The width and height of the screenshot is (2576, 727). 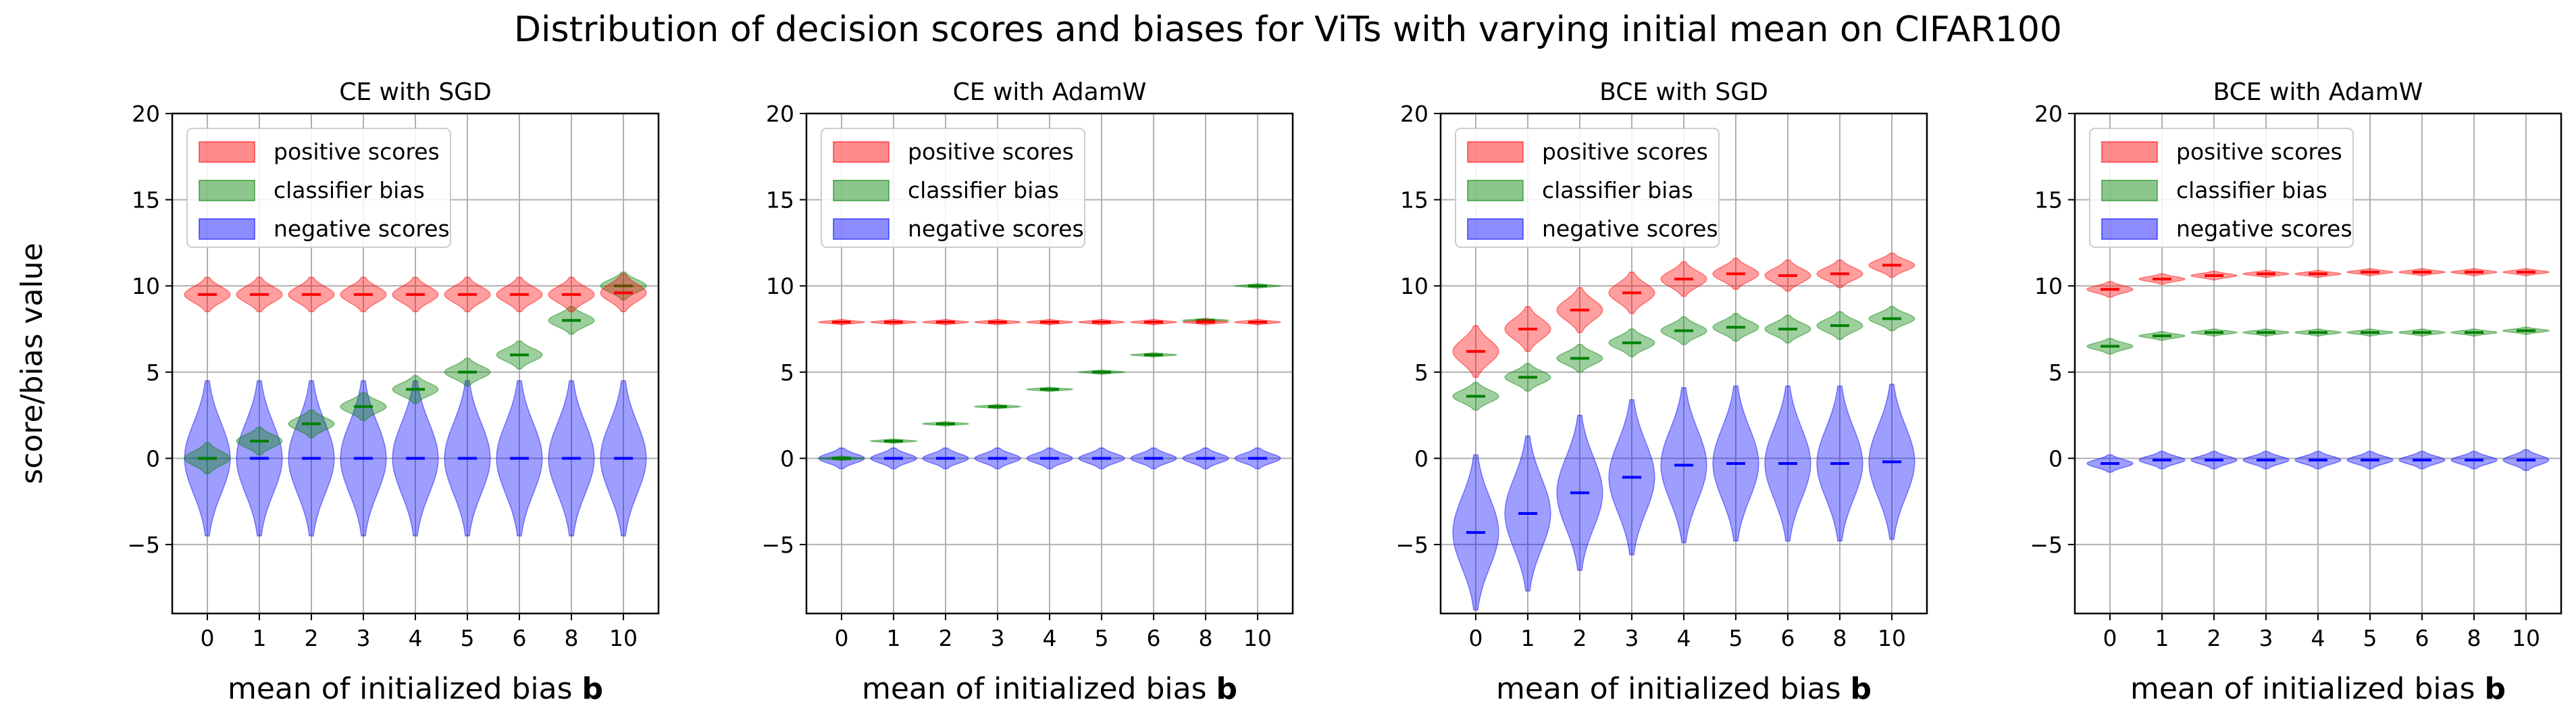 What do you see at coordinates (1206, 638) in the screenshot?
I see `p2-x-tick-label: 8` at bounding box center [1206, 638].